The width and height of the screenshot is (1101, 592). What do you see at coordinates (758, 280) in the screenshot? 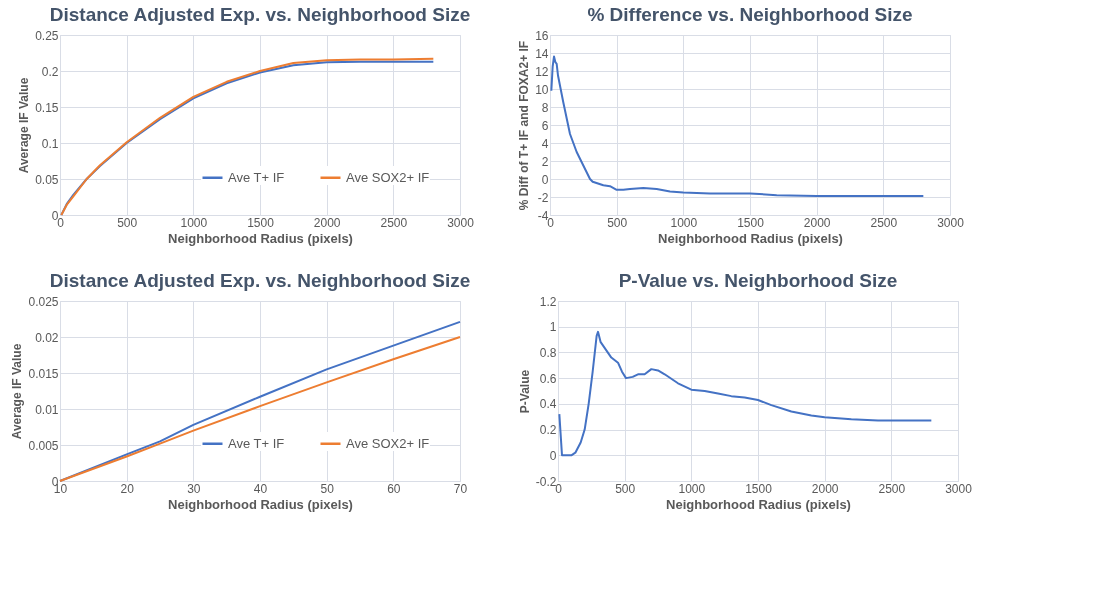
I see `chart-title: P-Value vs. Neighborhood Size` at bounding box center [758, 280].